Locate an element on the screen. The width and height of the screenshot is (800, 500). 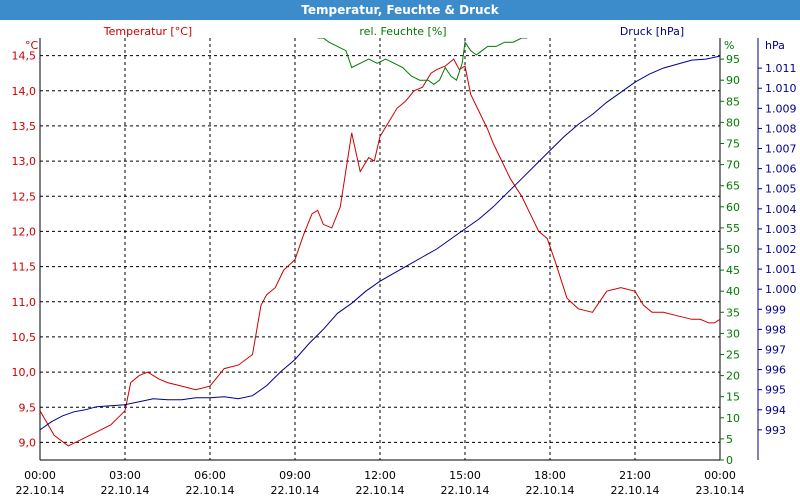
pressure-tick-label: 1.011 is located at coordinates (781, 68).